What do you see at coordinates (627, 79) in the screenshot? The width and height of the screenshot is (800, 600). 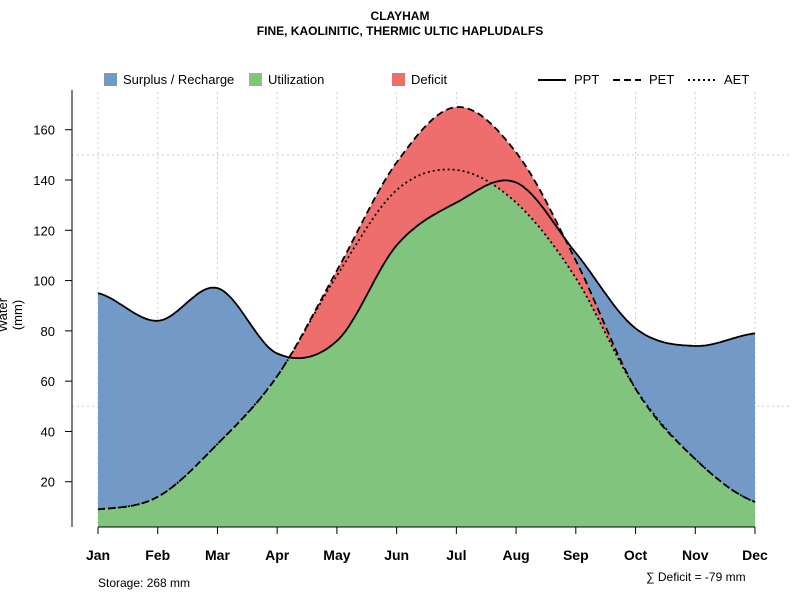 I see `pet-key-icon` at bounding box center [627, 79].